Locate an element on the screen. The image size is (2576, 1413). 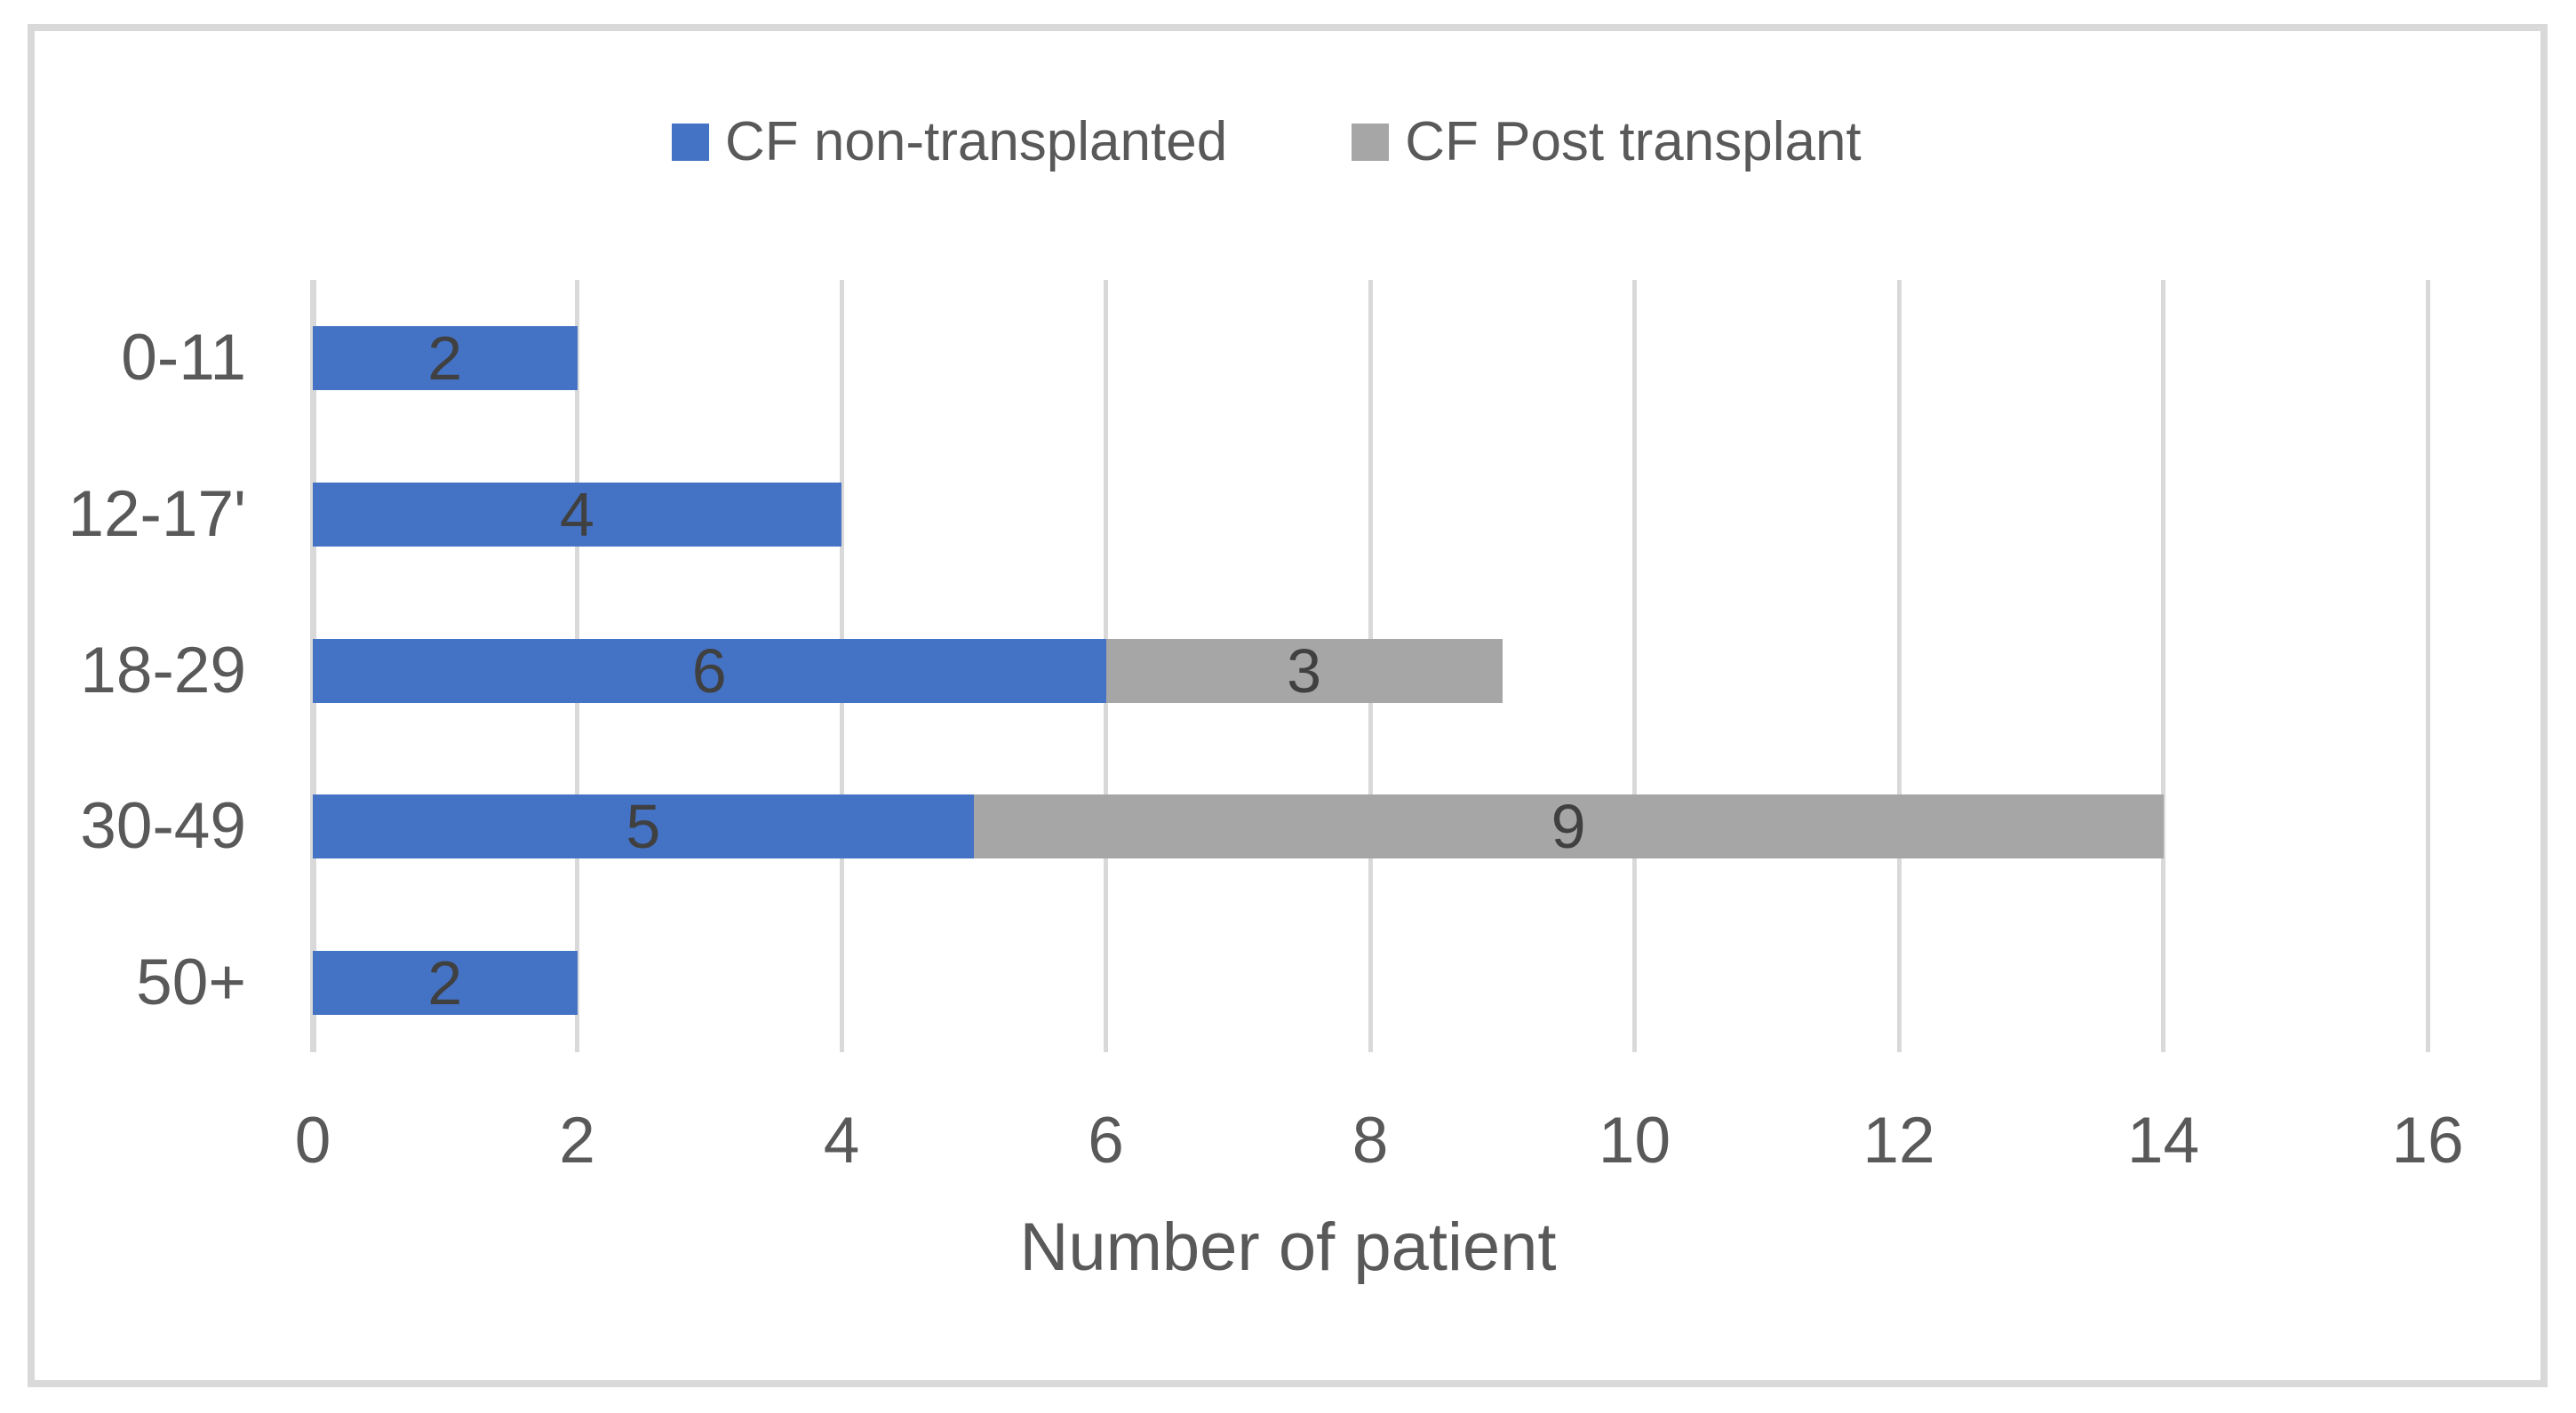
x-tick-label-2: 2 is located at coordinates (577, 1141).